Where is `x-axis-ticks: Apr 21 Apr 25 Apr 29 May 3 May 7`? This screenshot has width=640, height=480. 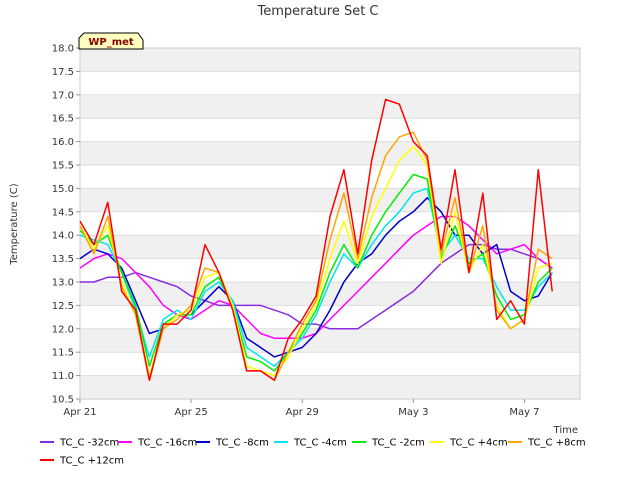 x-axis-ticks: Apr 21 Apr 25 Apr 29 May 3 May 7 is located at coordinates (301, 408).